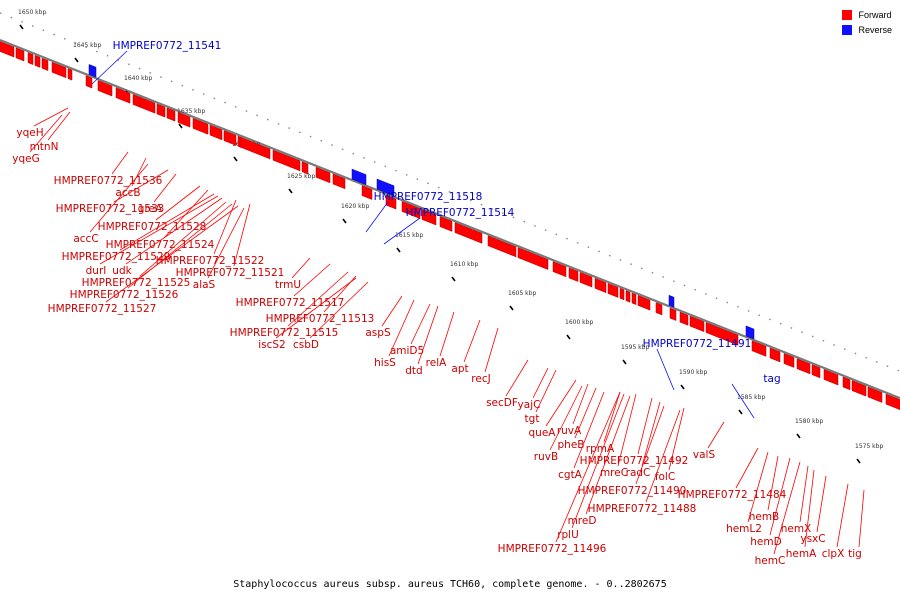 The width and height of the screenshot is (900, 600). Describe the element at coordinates (108, 181) in the screenshot. I see `forward-gene-label: HMPREF0772_11536` at that location.